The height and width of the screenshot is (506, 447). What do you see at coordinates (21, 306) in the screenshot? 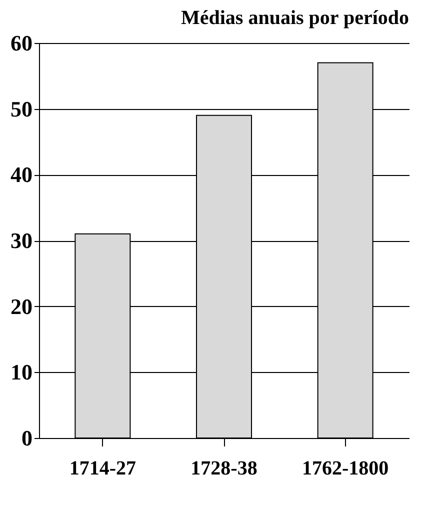
I see `y-tick-label: 20` at bounding box center [21, 306].